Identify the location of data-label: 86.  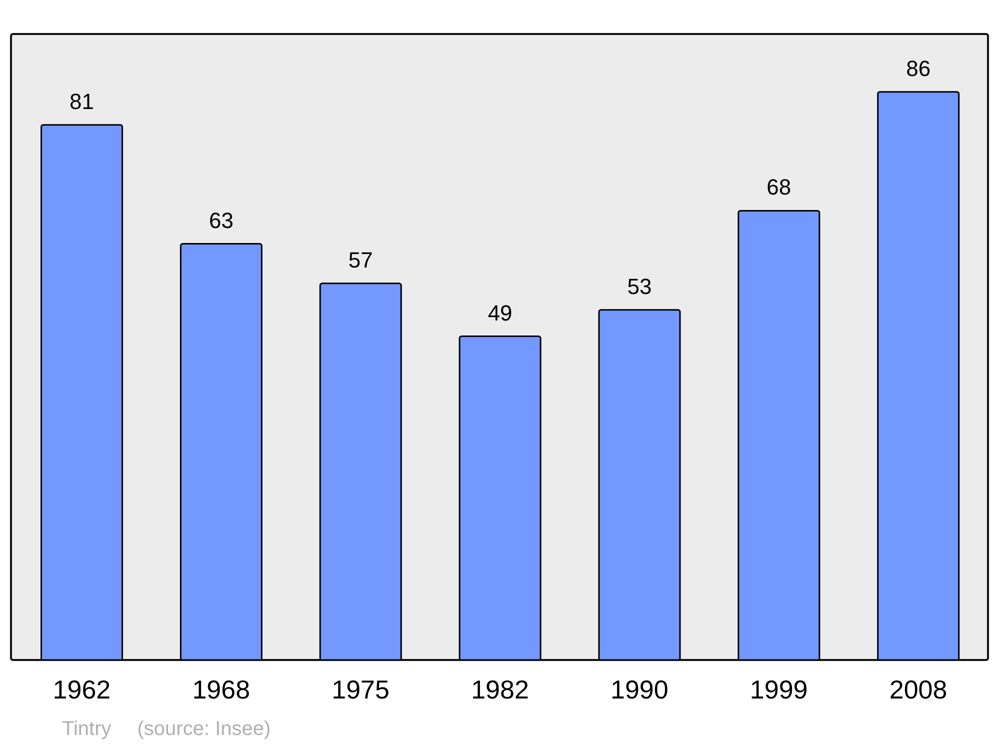
(918, 68).